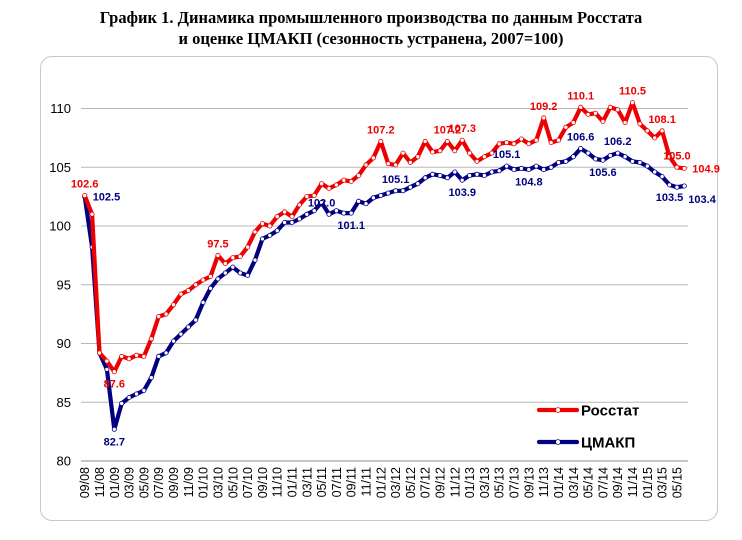  Describe the element at coordinates (559, 482) in the screenshot. I see `x-tick-label: 01/14` at that location.